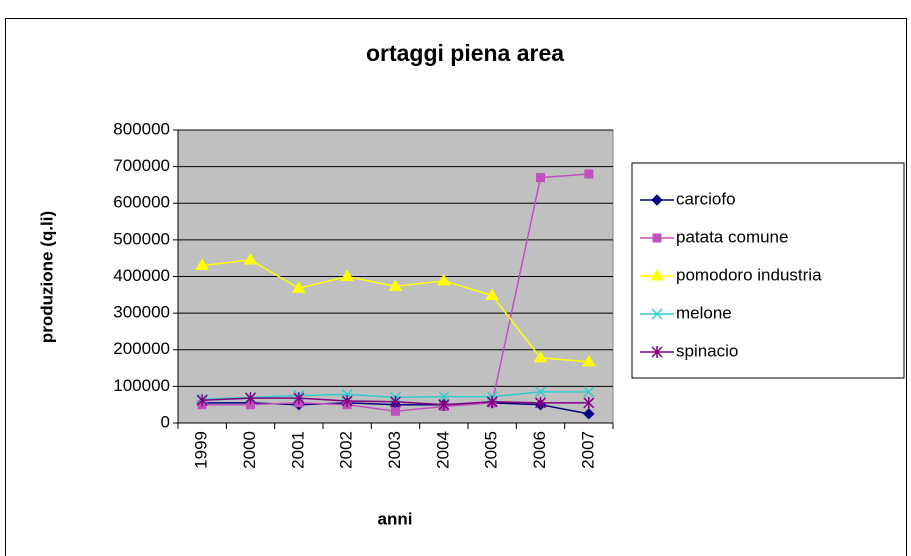  I want to click on legend-label: spinacio, so click(707, 350).